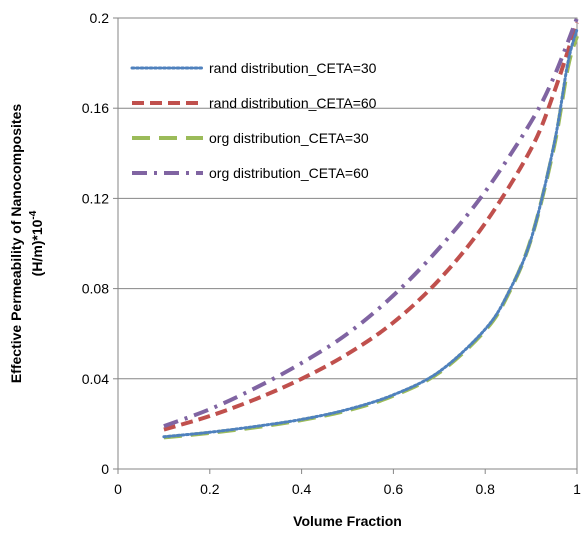  What do you see at coordinates (95, 108) in the screenshot?
I see `y-tick-label: 0.16` at bounding box center [95, 108].